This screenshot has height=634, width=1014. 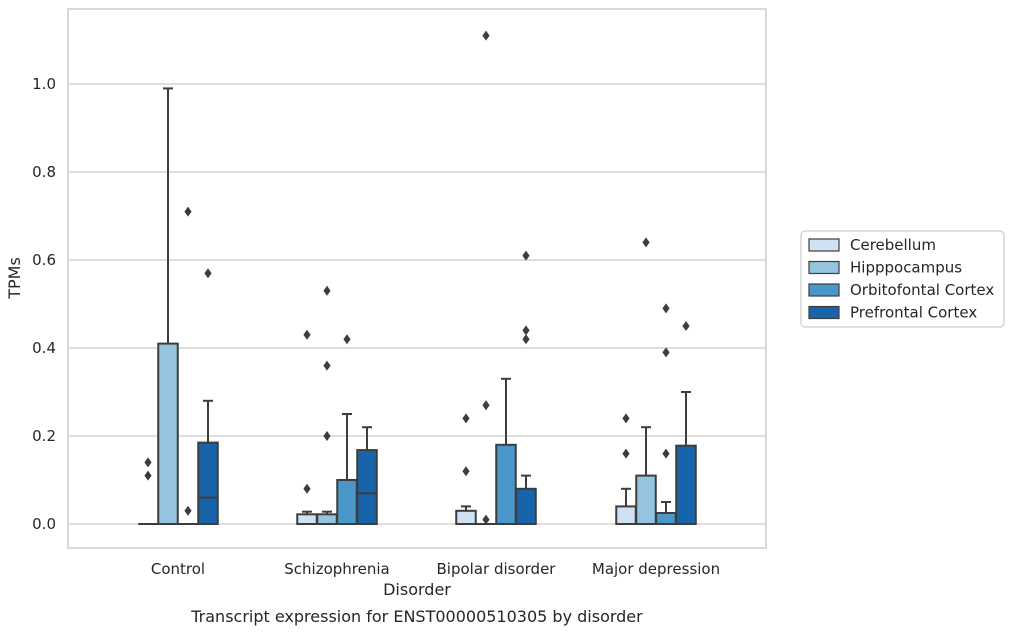 What do you see at coordinates (336, 569) in the screenshot?
I see `x-tick-label: Schizophrenia` at bounding box center [336, 569].